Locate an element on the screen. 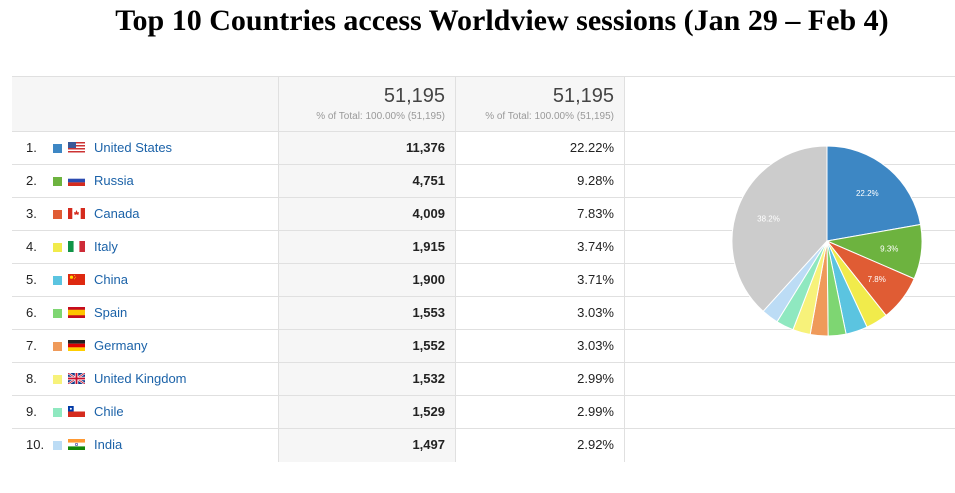 This screenshot has width=955, height=493. row-rank: 10. is located at coordinates (35, 444).